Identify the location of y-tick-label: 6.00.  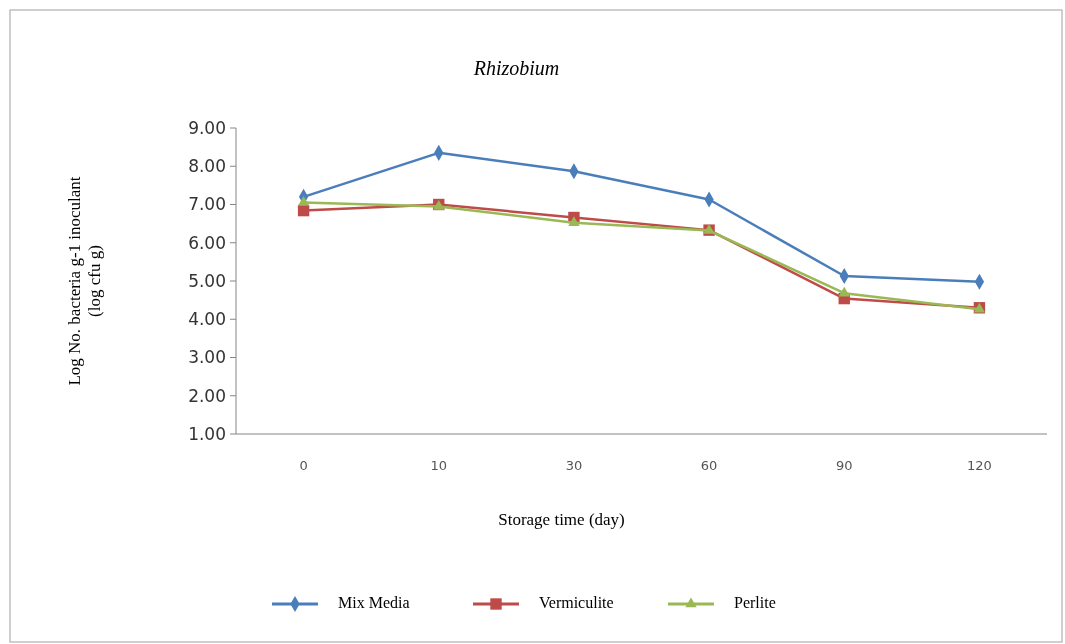
(207, 242).